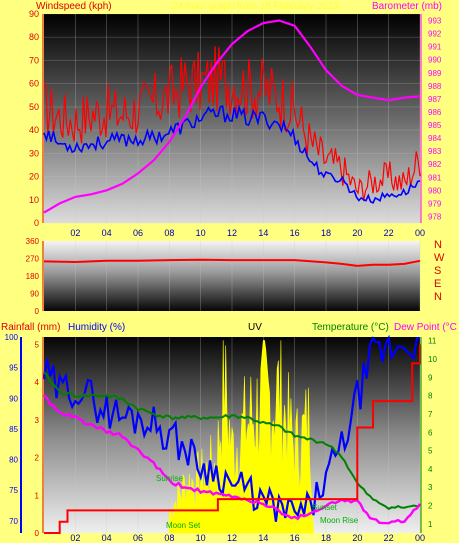  What do you see at coordinates (439, 258) in the screenshot?
I see `direction-label-w: W` at bounding box center [439, 258].